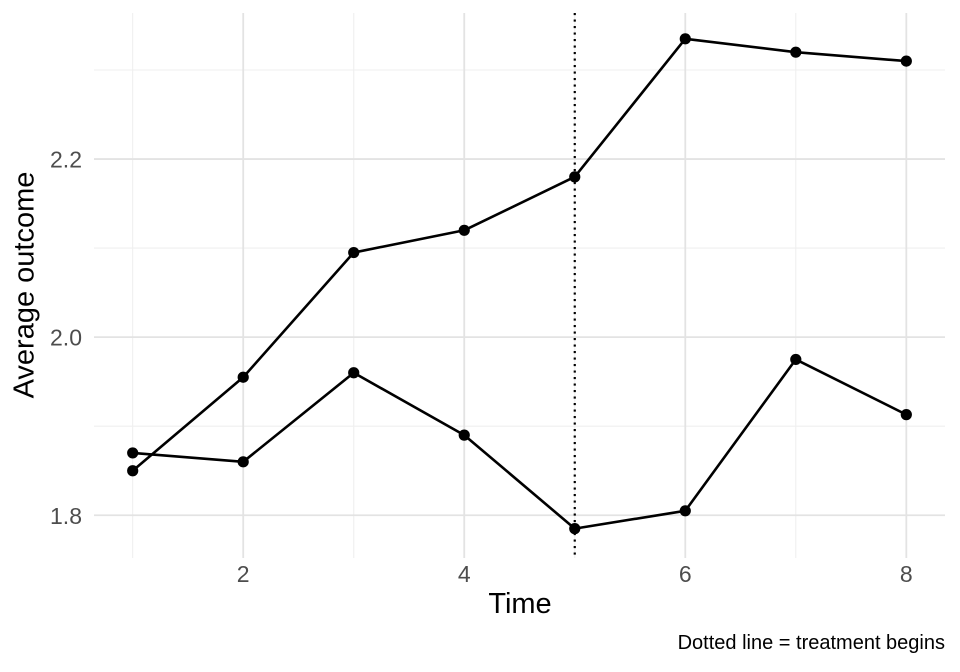 The width and height of the screenshot is (960, 672). I want to click on y-axis-title: Average outcome, so click(24, 285).